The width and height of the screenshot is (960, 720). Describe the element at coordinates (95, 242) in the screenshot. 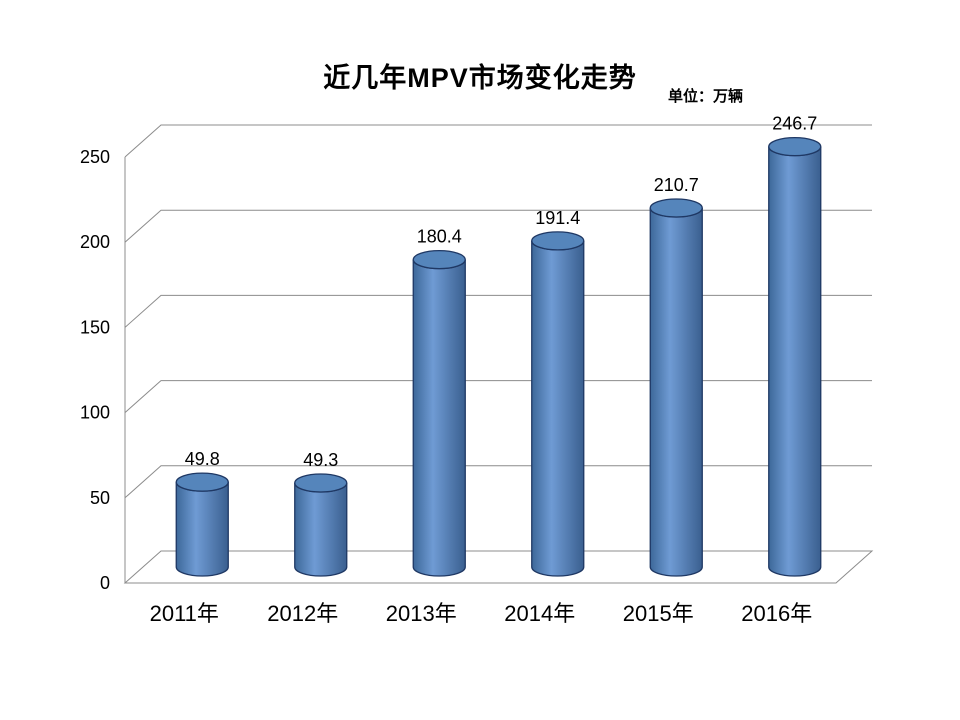

I see `y-tick-label: 200` at that location.